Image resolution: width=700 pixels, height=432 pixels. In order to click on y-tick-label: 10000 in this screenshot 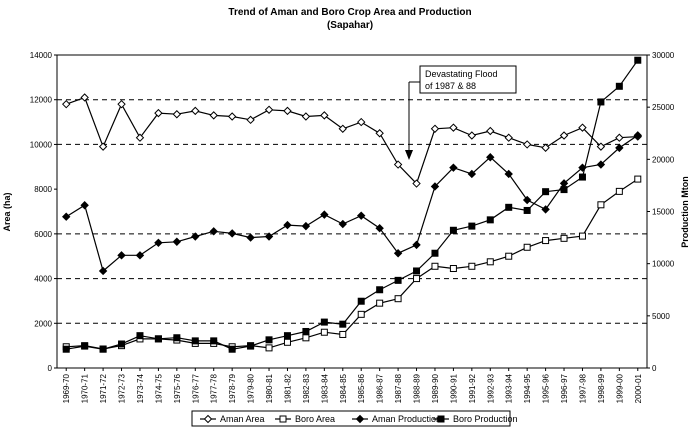, I will do `click(41, 144)`.